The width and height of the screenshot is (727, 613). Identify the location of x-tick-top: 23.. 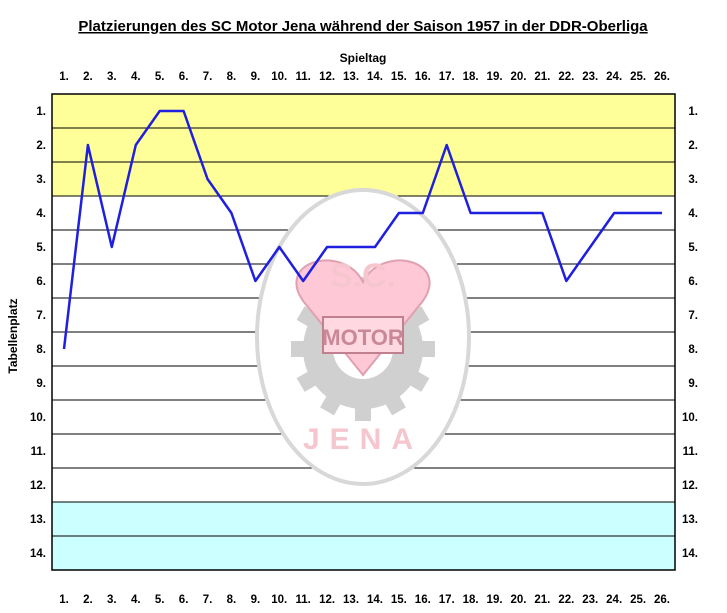
(590, 77).